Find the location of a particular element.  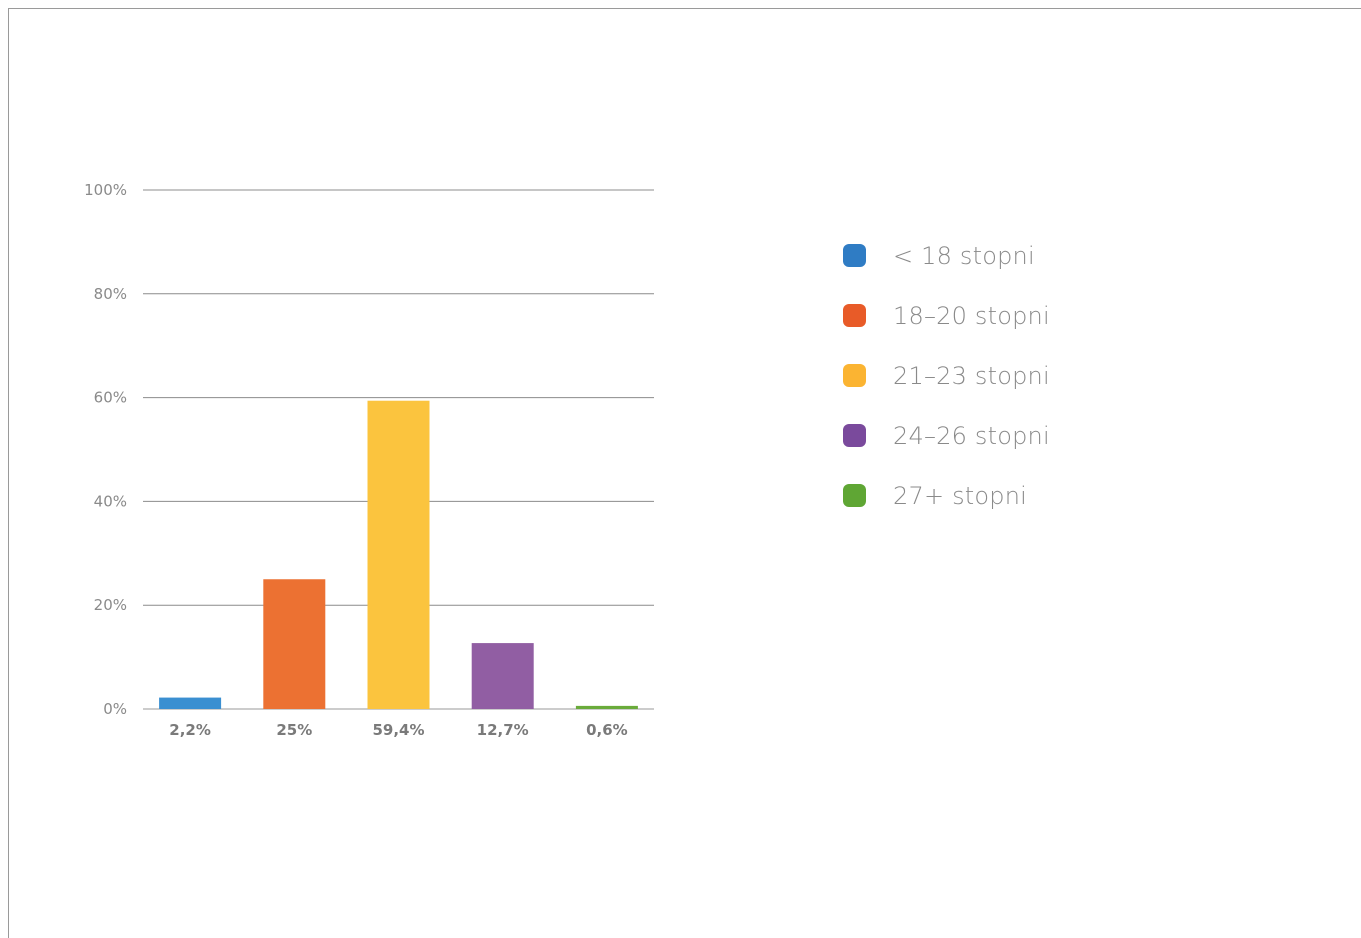

legend-item: 18–20 stopni is located at coordinates (946, 315).